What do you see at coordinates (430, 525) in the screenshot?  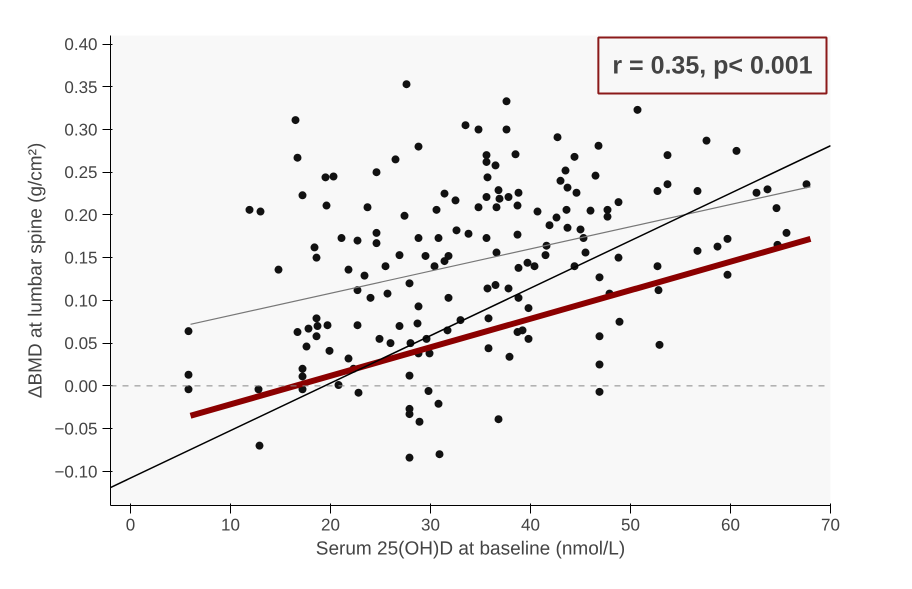 I see `x-tick-label: 30` at bounding box center [430, 525].